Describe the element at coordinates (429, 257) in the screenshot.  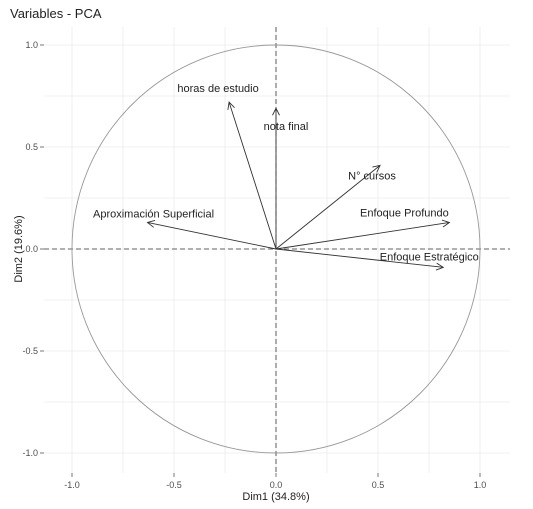
I see `variable-label: Enfoque Estratégico` at that location.